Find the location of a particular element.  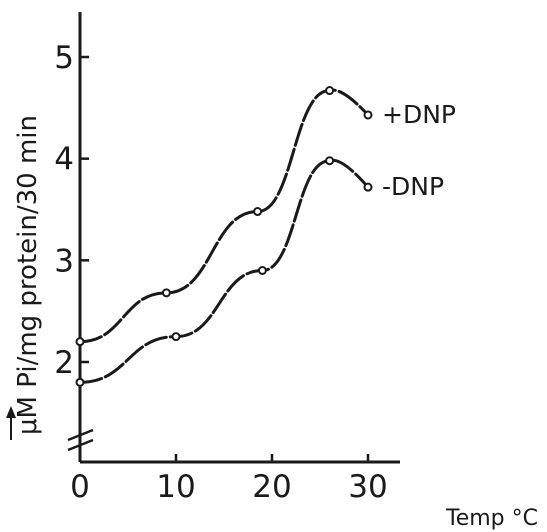

x-axis-label: Temp °C is located at coordinates (491, 518).